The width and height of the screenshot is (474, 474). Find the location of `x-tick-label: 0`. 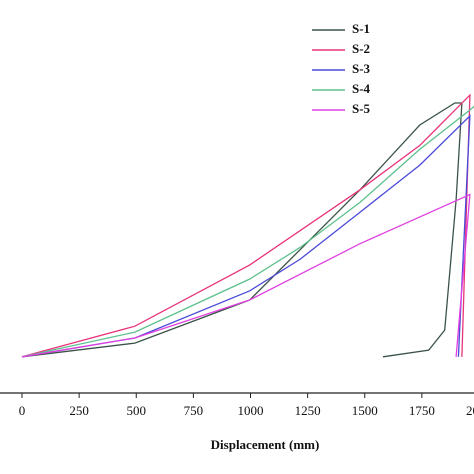

x-tick-label: 0 is located at coordinates (22, 410).